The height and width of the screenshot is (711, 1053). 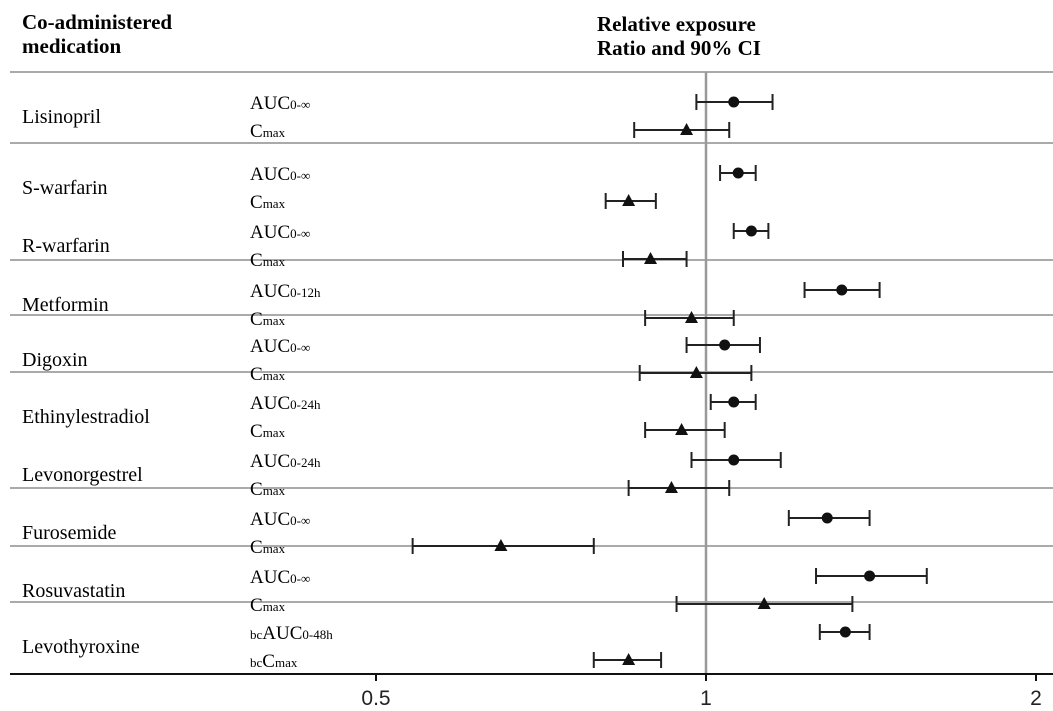 What do you see at coordinates (66, 246) in the screenshot?
I see `drug-label: R-warfarin` at bounding box center [66, 246].